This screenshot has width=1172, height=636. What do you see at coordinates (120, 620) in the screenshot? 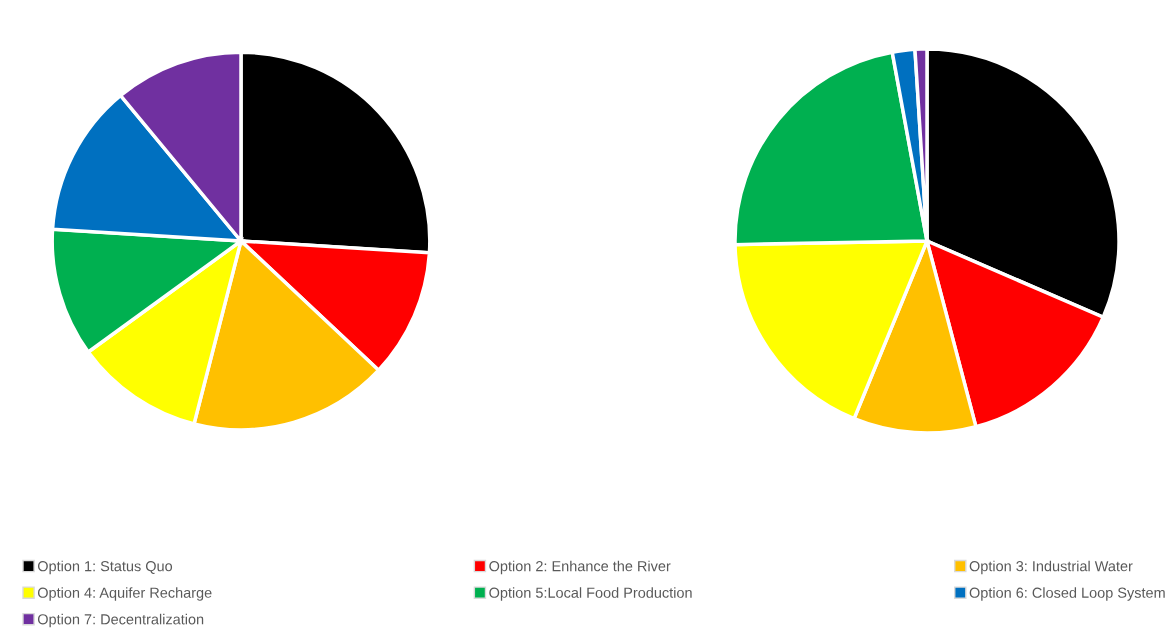
I see `legend-label: Option 7: Decentralization` at bounding box center [120, 620].